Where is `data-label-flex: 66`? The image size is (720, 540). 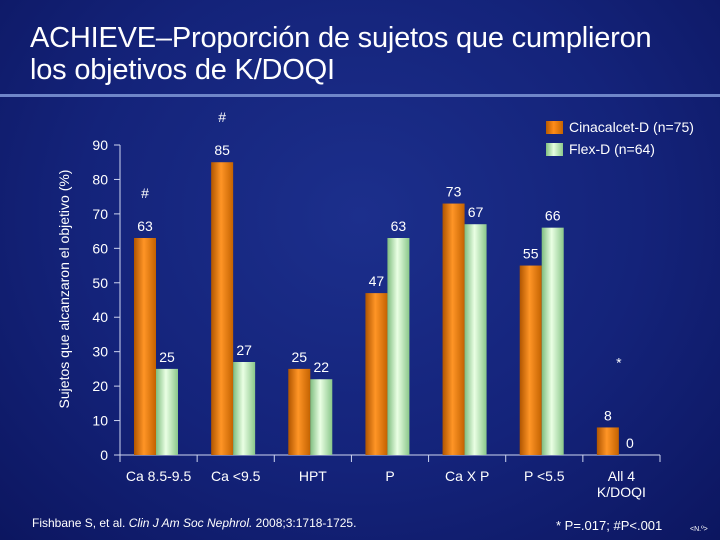
data-label-flex: 66 is located at coordinates (553, 216).